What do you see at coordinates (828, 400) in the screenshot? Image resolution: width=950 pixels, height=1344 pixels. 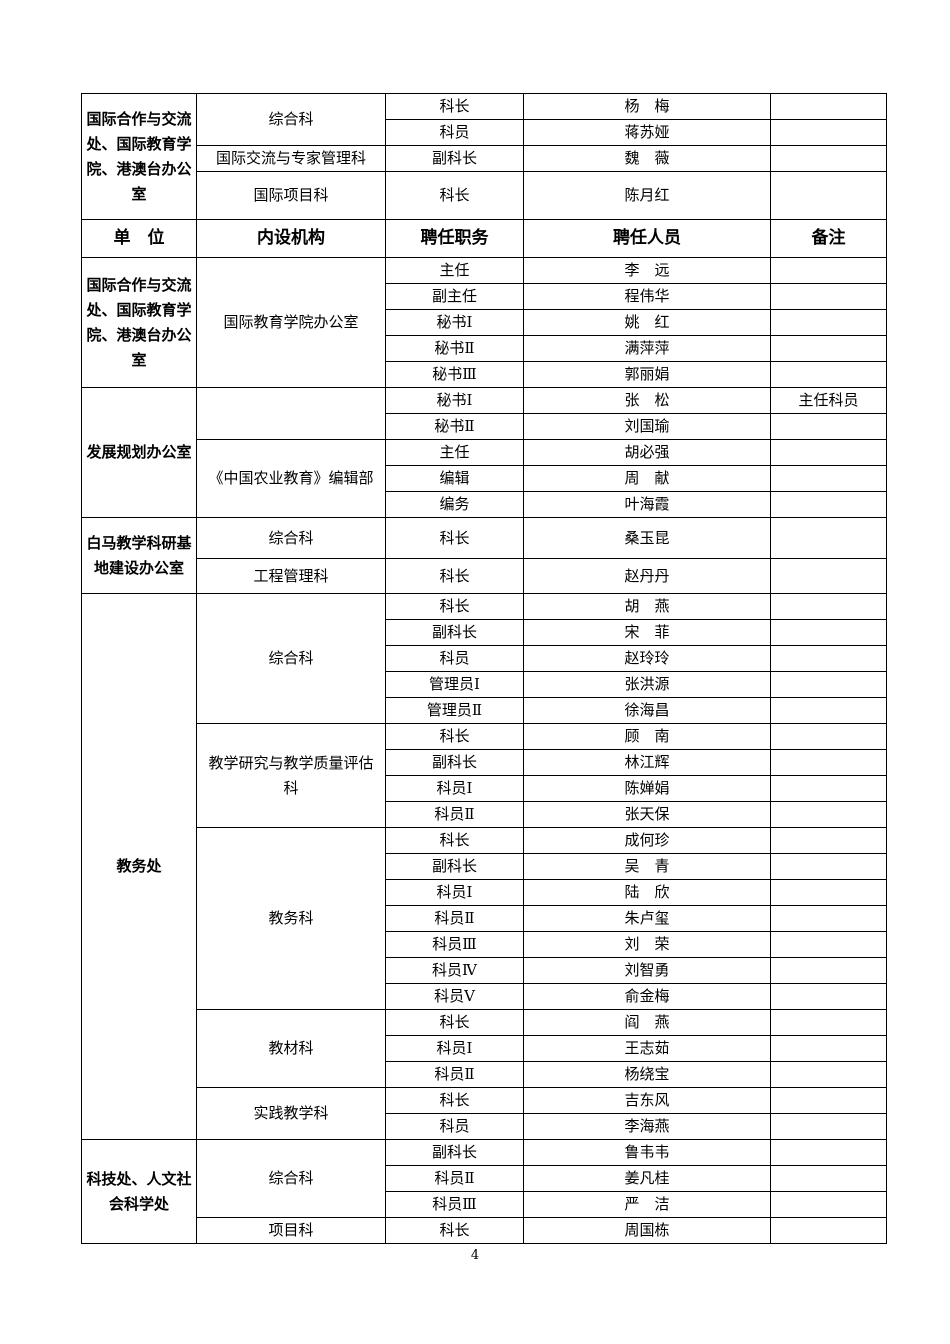 I see `note-cell: 主任科员` at bounding box center [828, 400].